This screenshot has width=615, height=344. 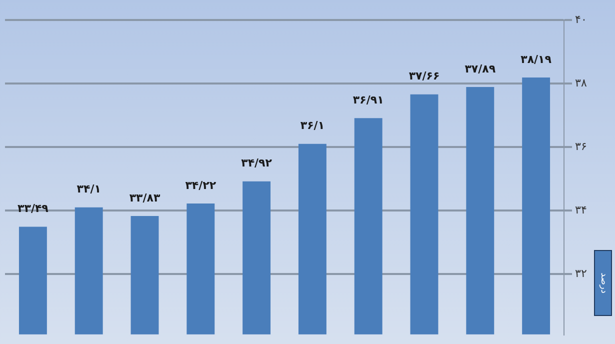 I want to click on legend-box: درصد, so click(x=603, y=283).